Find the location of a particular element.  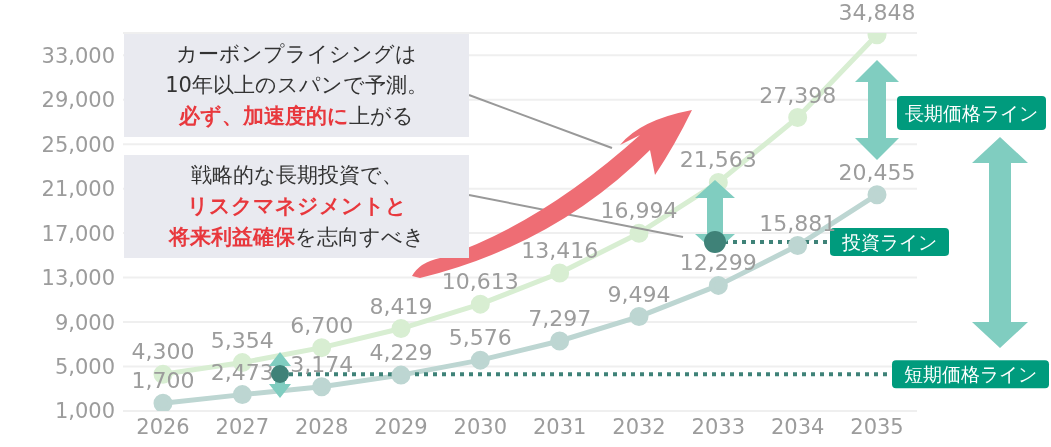

data-label: 5,354 is located at coordinates (242, 340).